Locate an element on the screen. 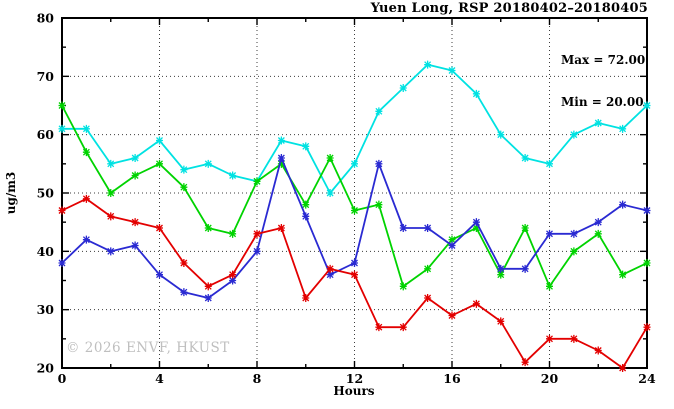  y-tick-label: 40 is located at coordinates (46, 251).